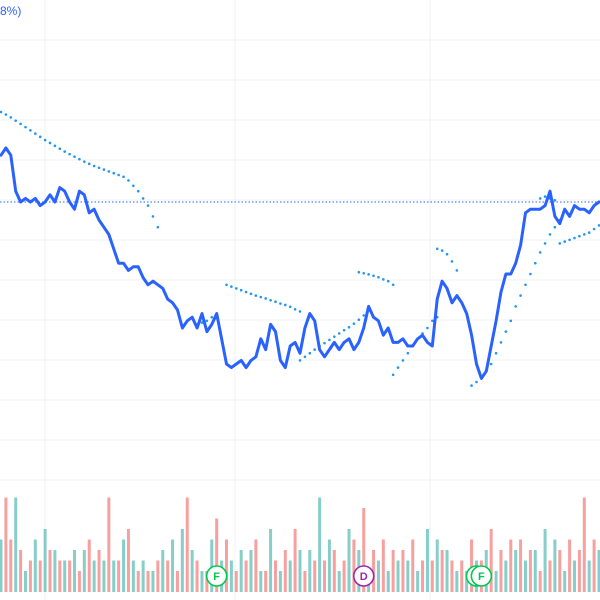 The width and height of the screenshot is (600, 600). What do you see at coordinates (363, 576) in the screenshot?
I see `dividend-marker: D` at bounding box center [363, 576].